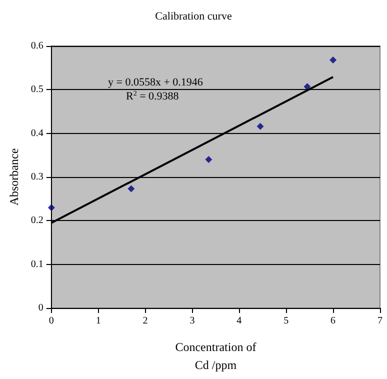 This screenshot has width=387, height=379. I want to click on y-axis-title: Absorbance, so click(14, 177).